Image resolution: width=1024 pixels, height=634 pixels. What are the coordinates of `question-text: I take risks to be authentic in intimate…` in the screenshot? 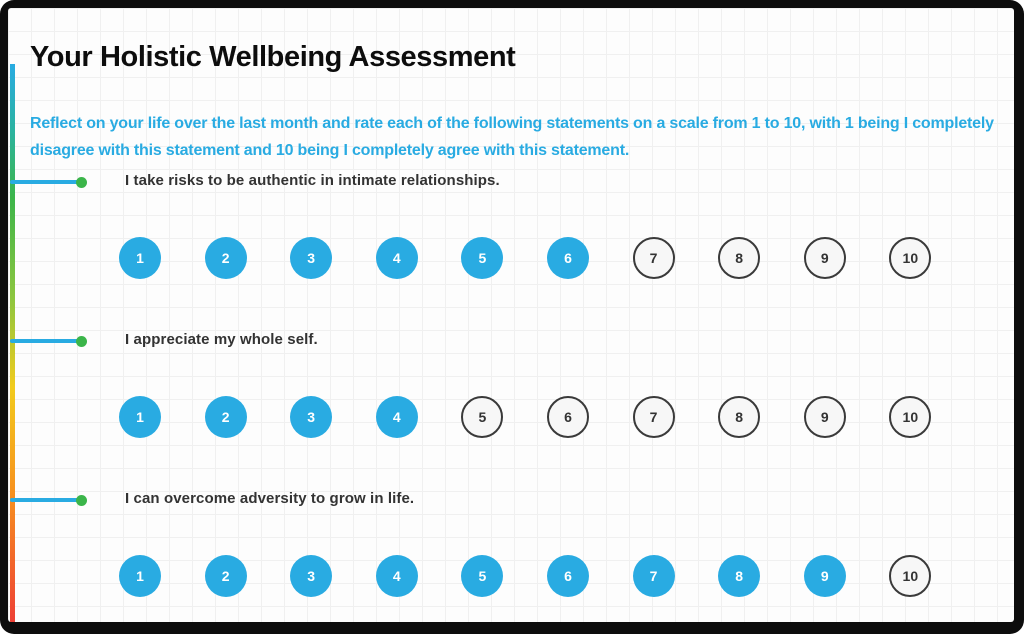 It's located at (312, 180).